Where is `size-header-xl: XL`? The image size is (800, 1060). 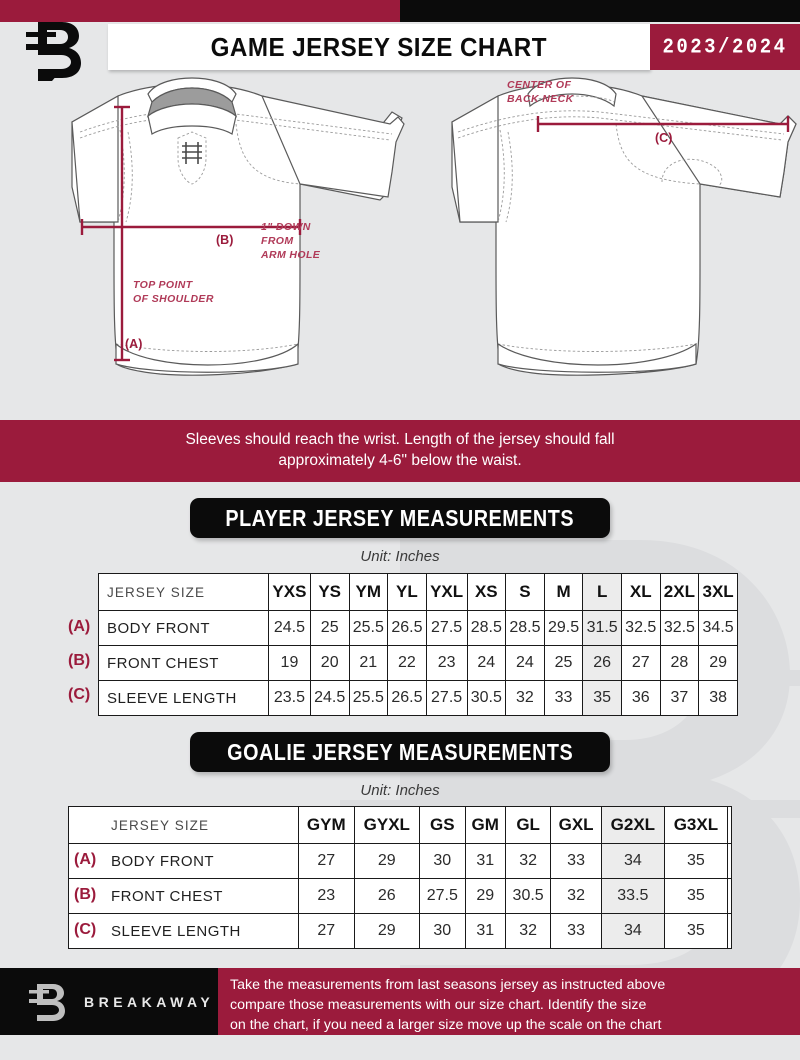
size-header-xl: XL is located at coordinates (640, 592).